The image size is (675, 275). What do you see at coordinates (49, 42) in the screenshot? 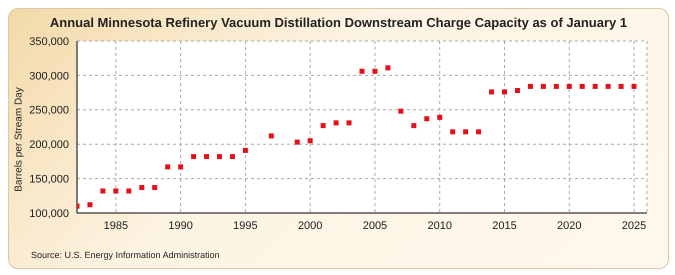
I see `y-tick-label: 350,000` at bounding box center [49, 42].